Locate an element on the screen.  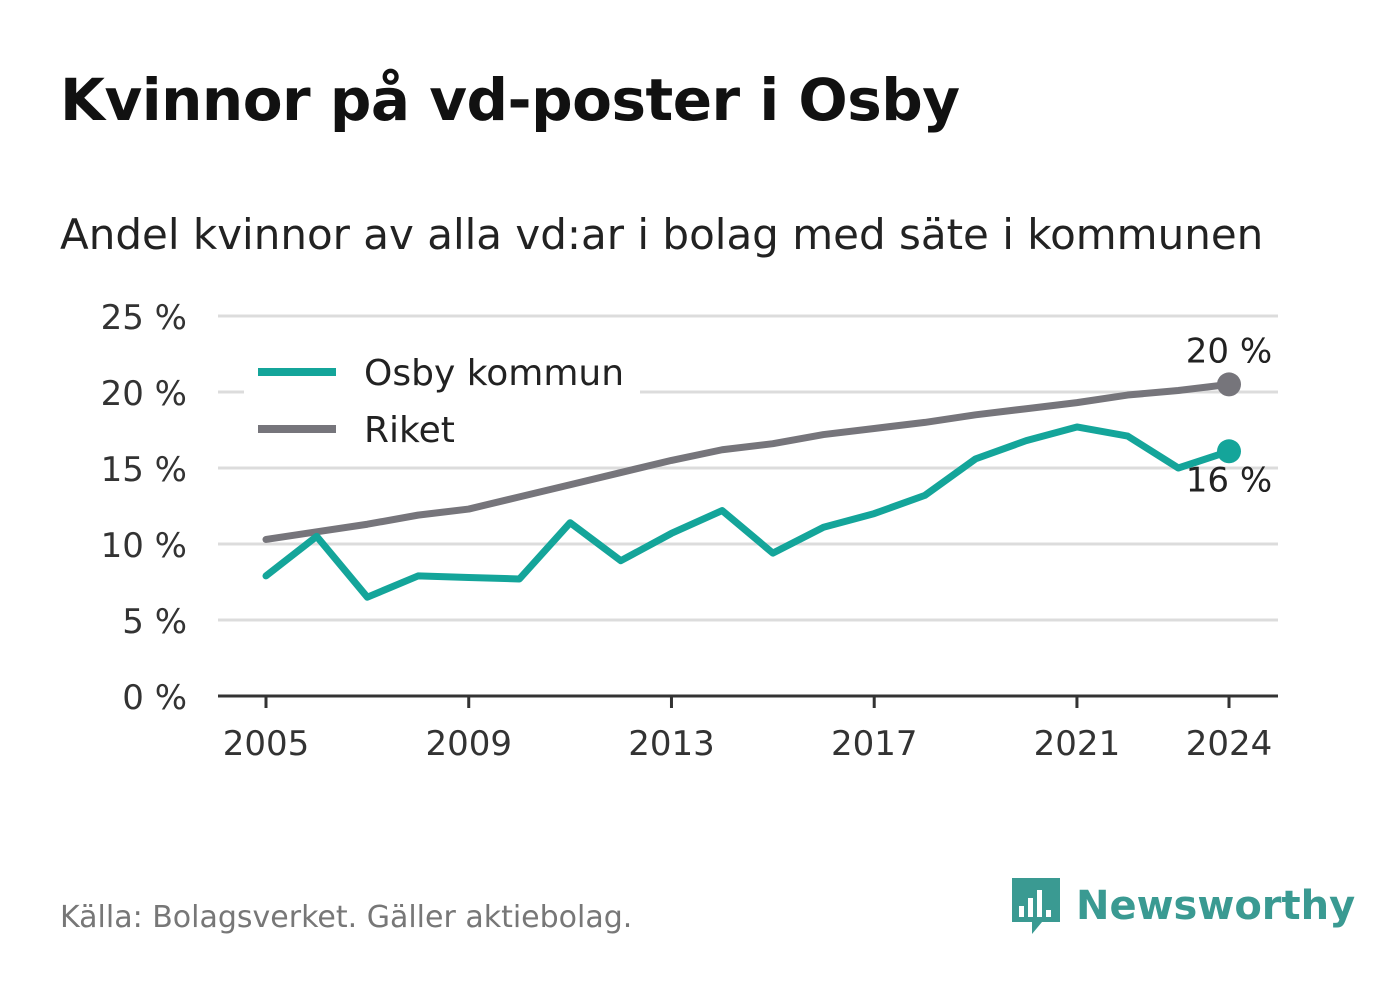
x-tick-label: 2024 is located at coordinates (1229, 744).